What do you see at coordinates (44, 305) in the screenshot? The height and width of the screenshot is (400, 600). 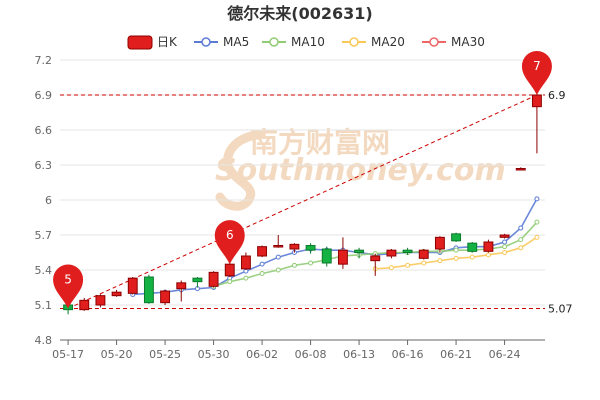 I see `y-tick-label: 5.1` at bounding box center [44, 305].